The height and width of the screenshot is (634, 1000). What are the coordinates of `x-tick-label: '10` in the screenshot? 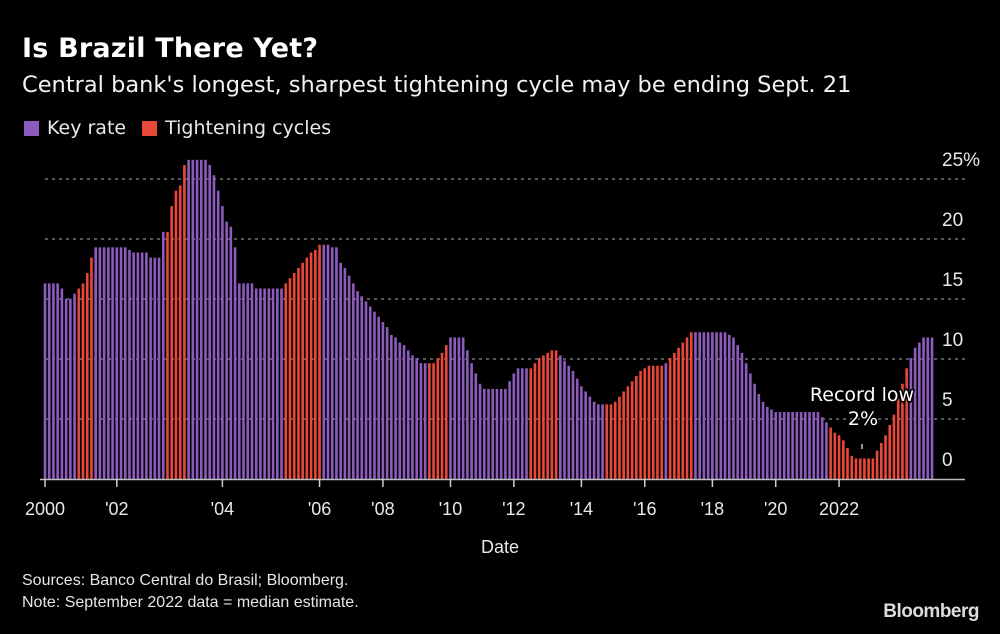 It's located at (450, 509).